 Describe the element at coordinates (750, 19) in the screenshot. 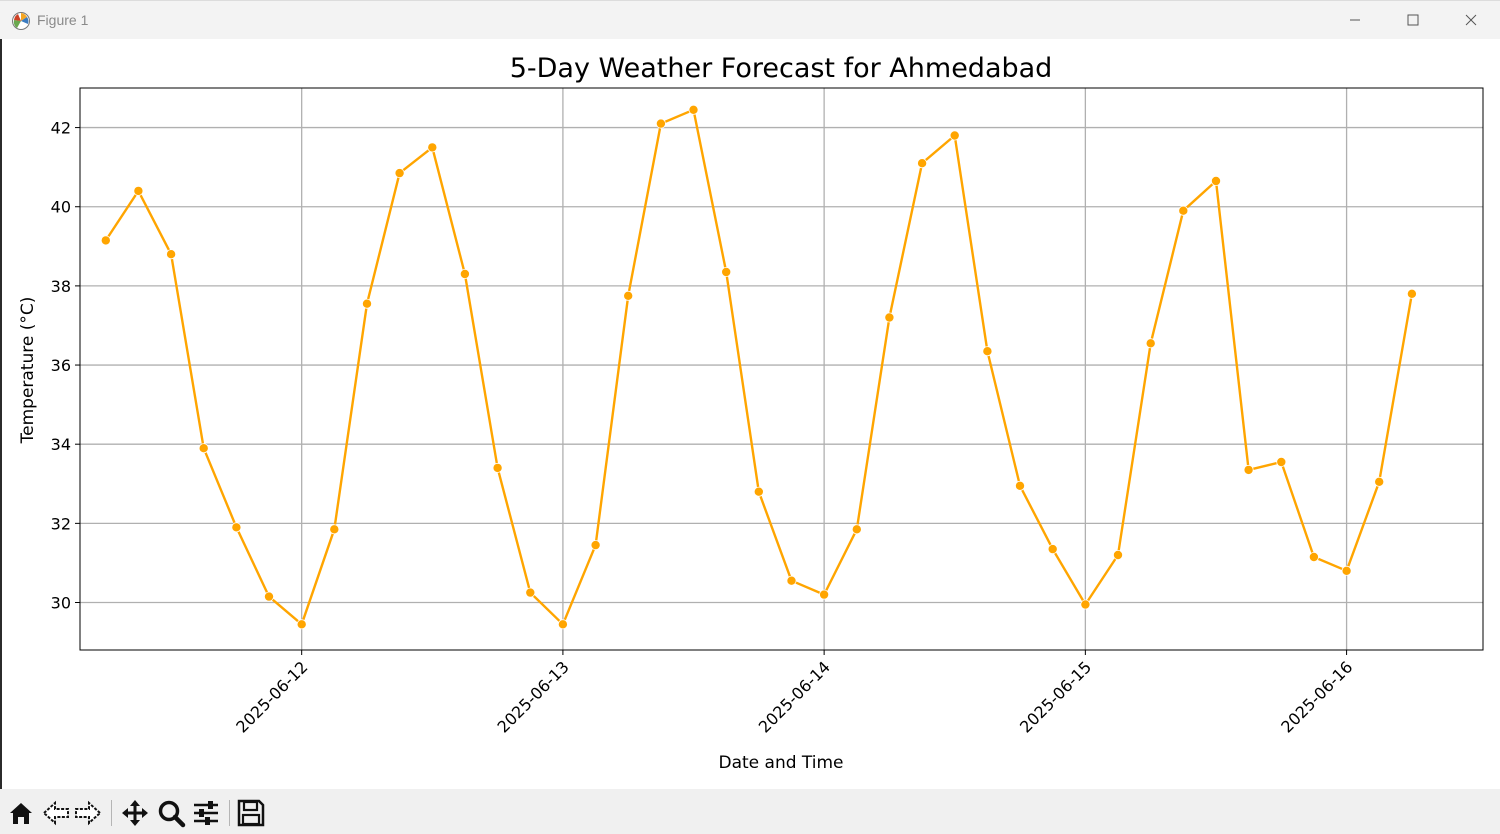

I see `window-titlebar: Figure 1` at that location.